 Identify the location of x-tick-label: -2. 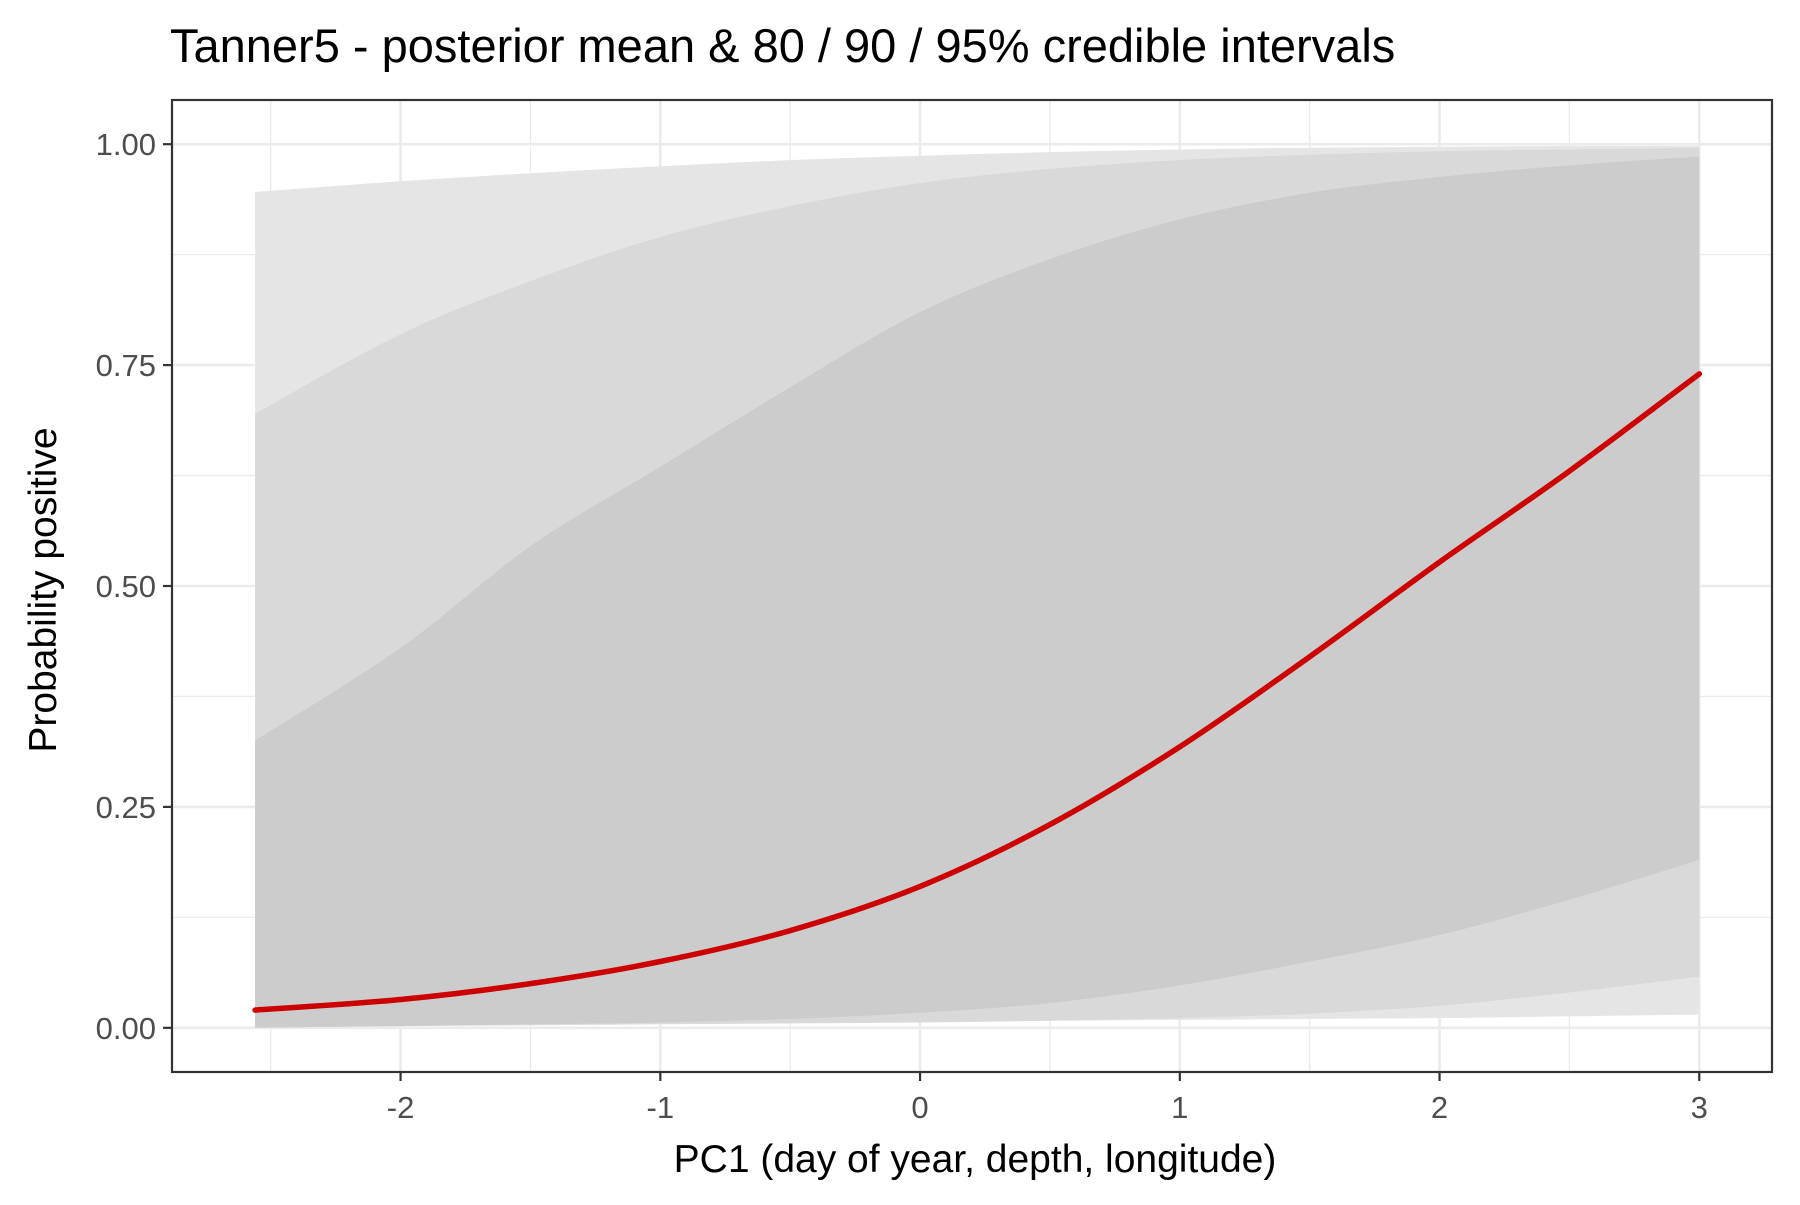
(401, 1107).